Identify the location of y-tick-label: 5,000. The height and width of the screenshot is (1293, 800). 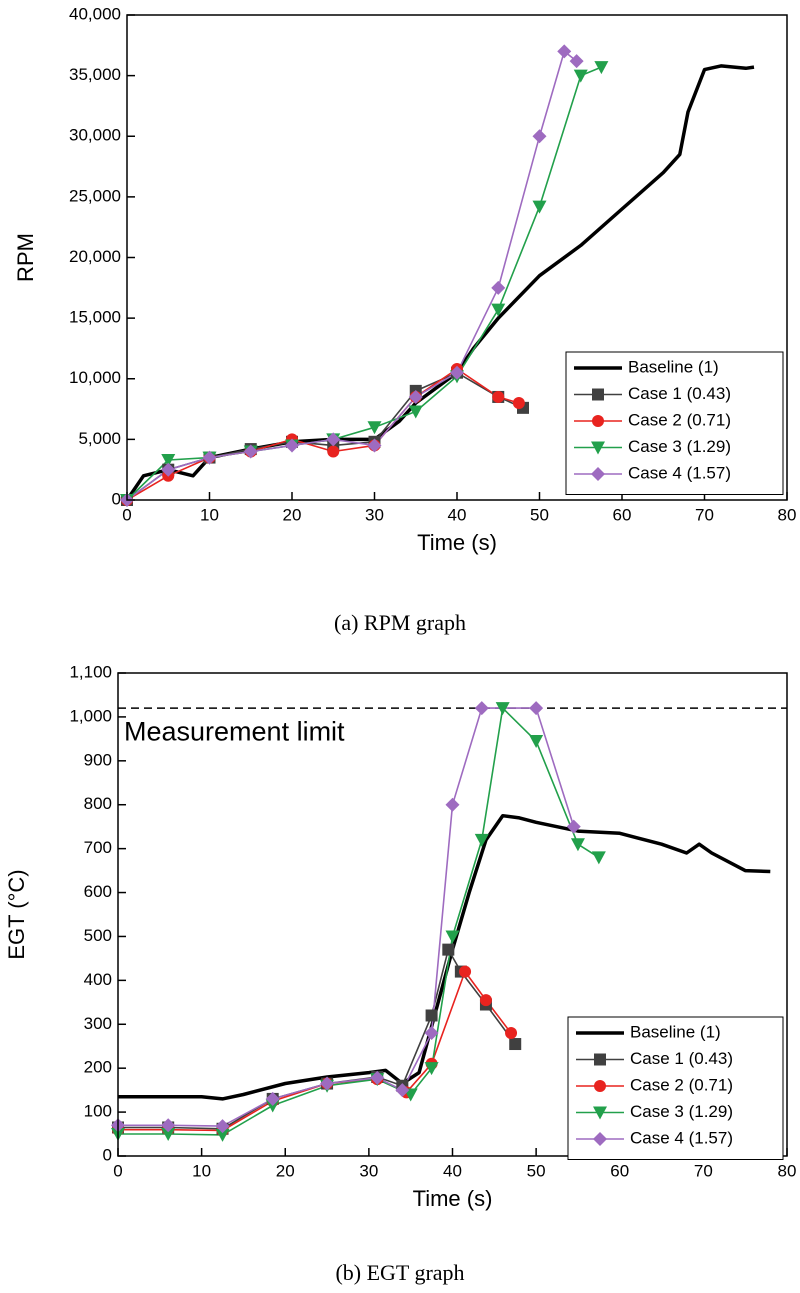
(99, 438).